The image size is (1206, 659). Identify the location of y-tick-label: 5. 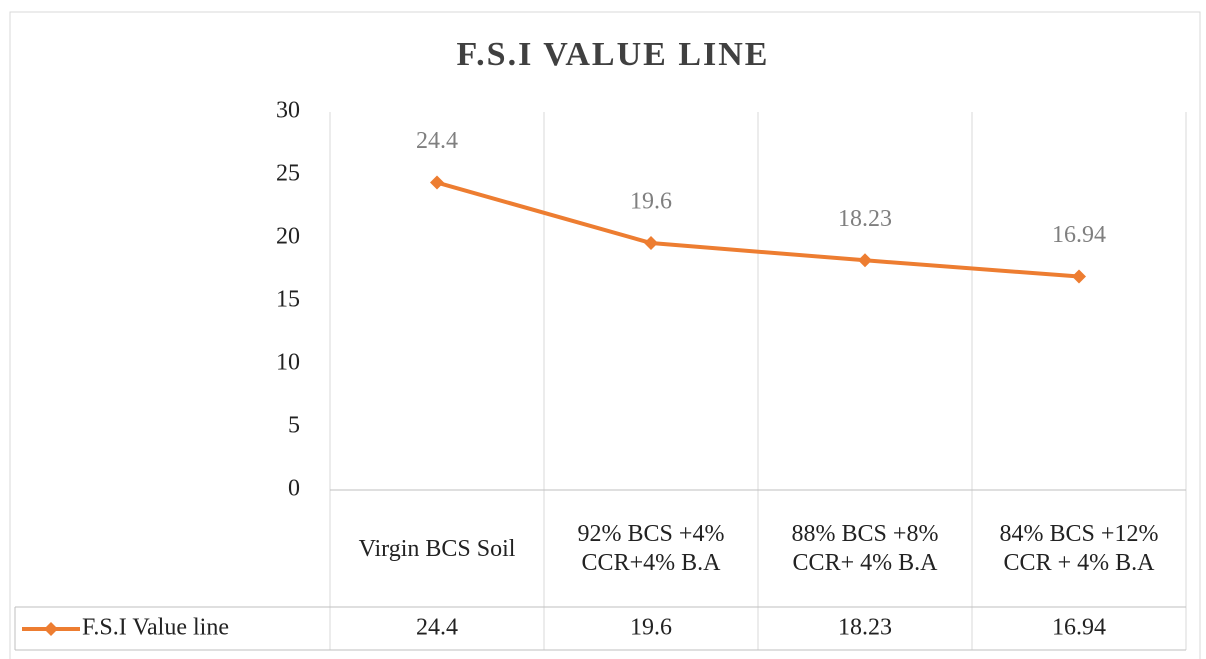
(294, 426).